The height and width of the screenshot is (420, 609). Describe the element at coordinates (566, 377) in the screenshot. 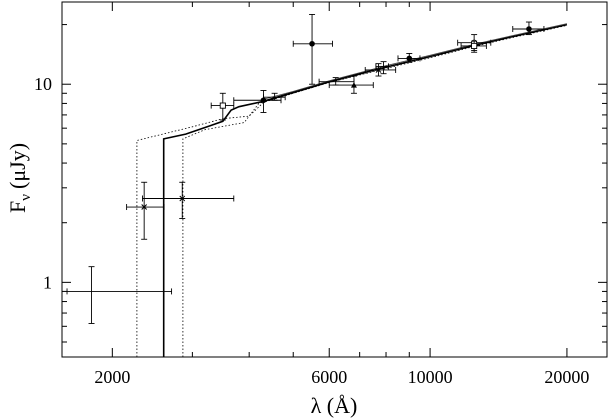

I see `x-tick-label-20000: 20000` at that location.